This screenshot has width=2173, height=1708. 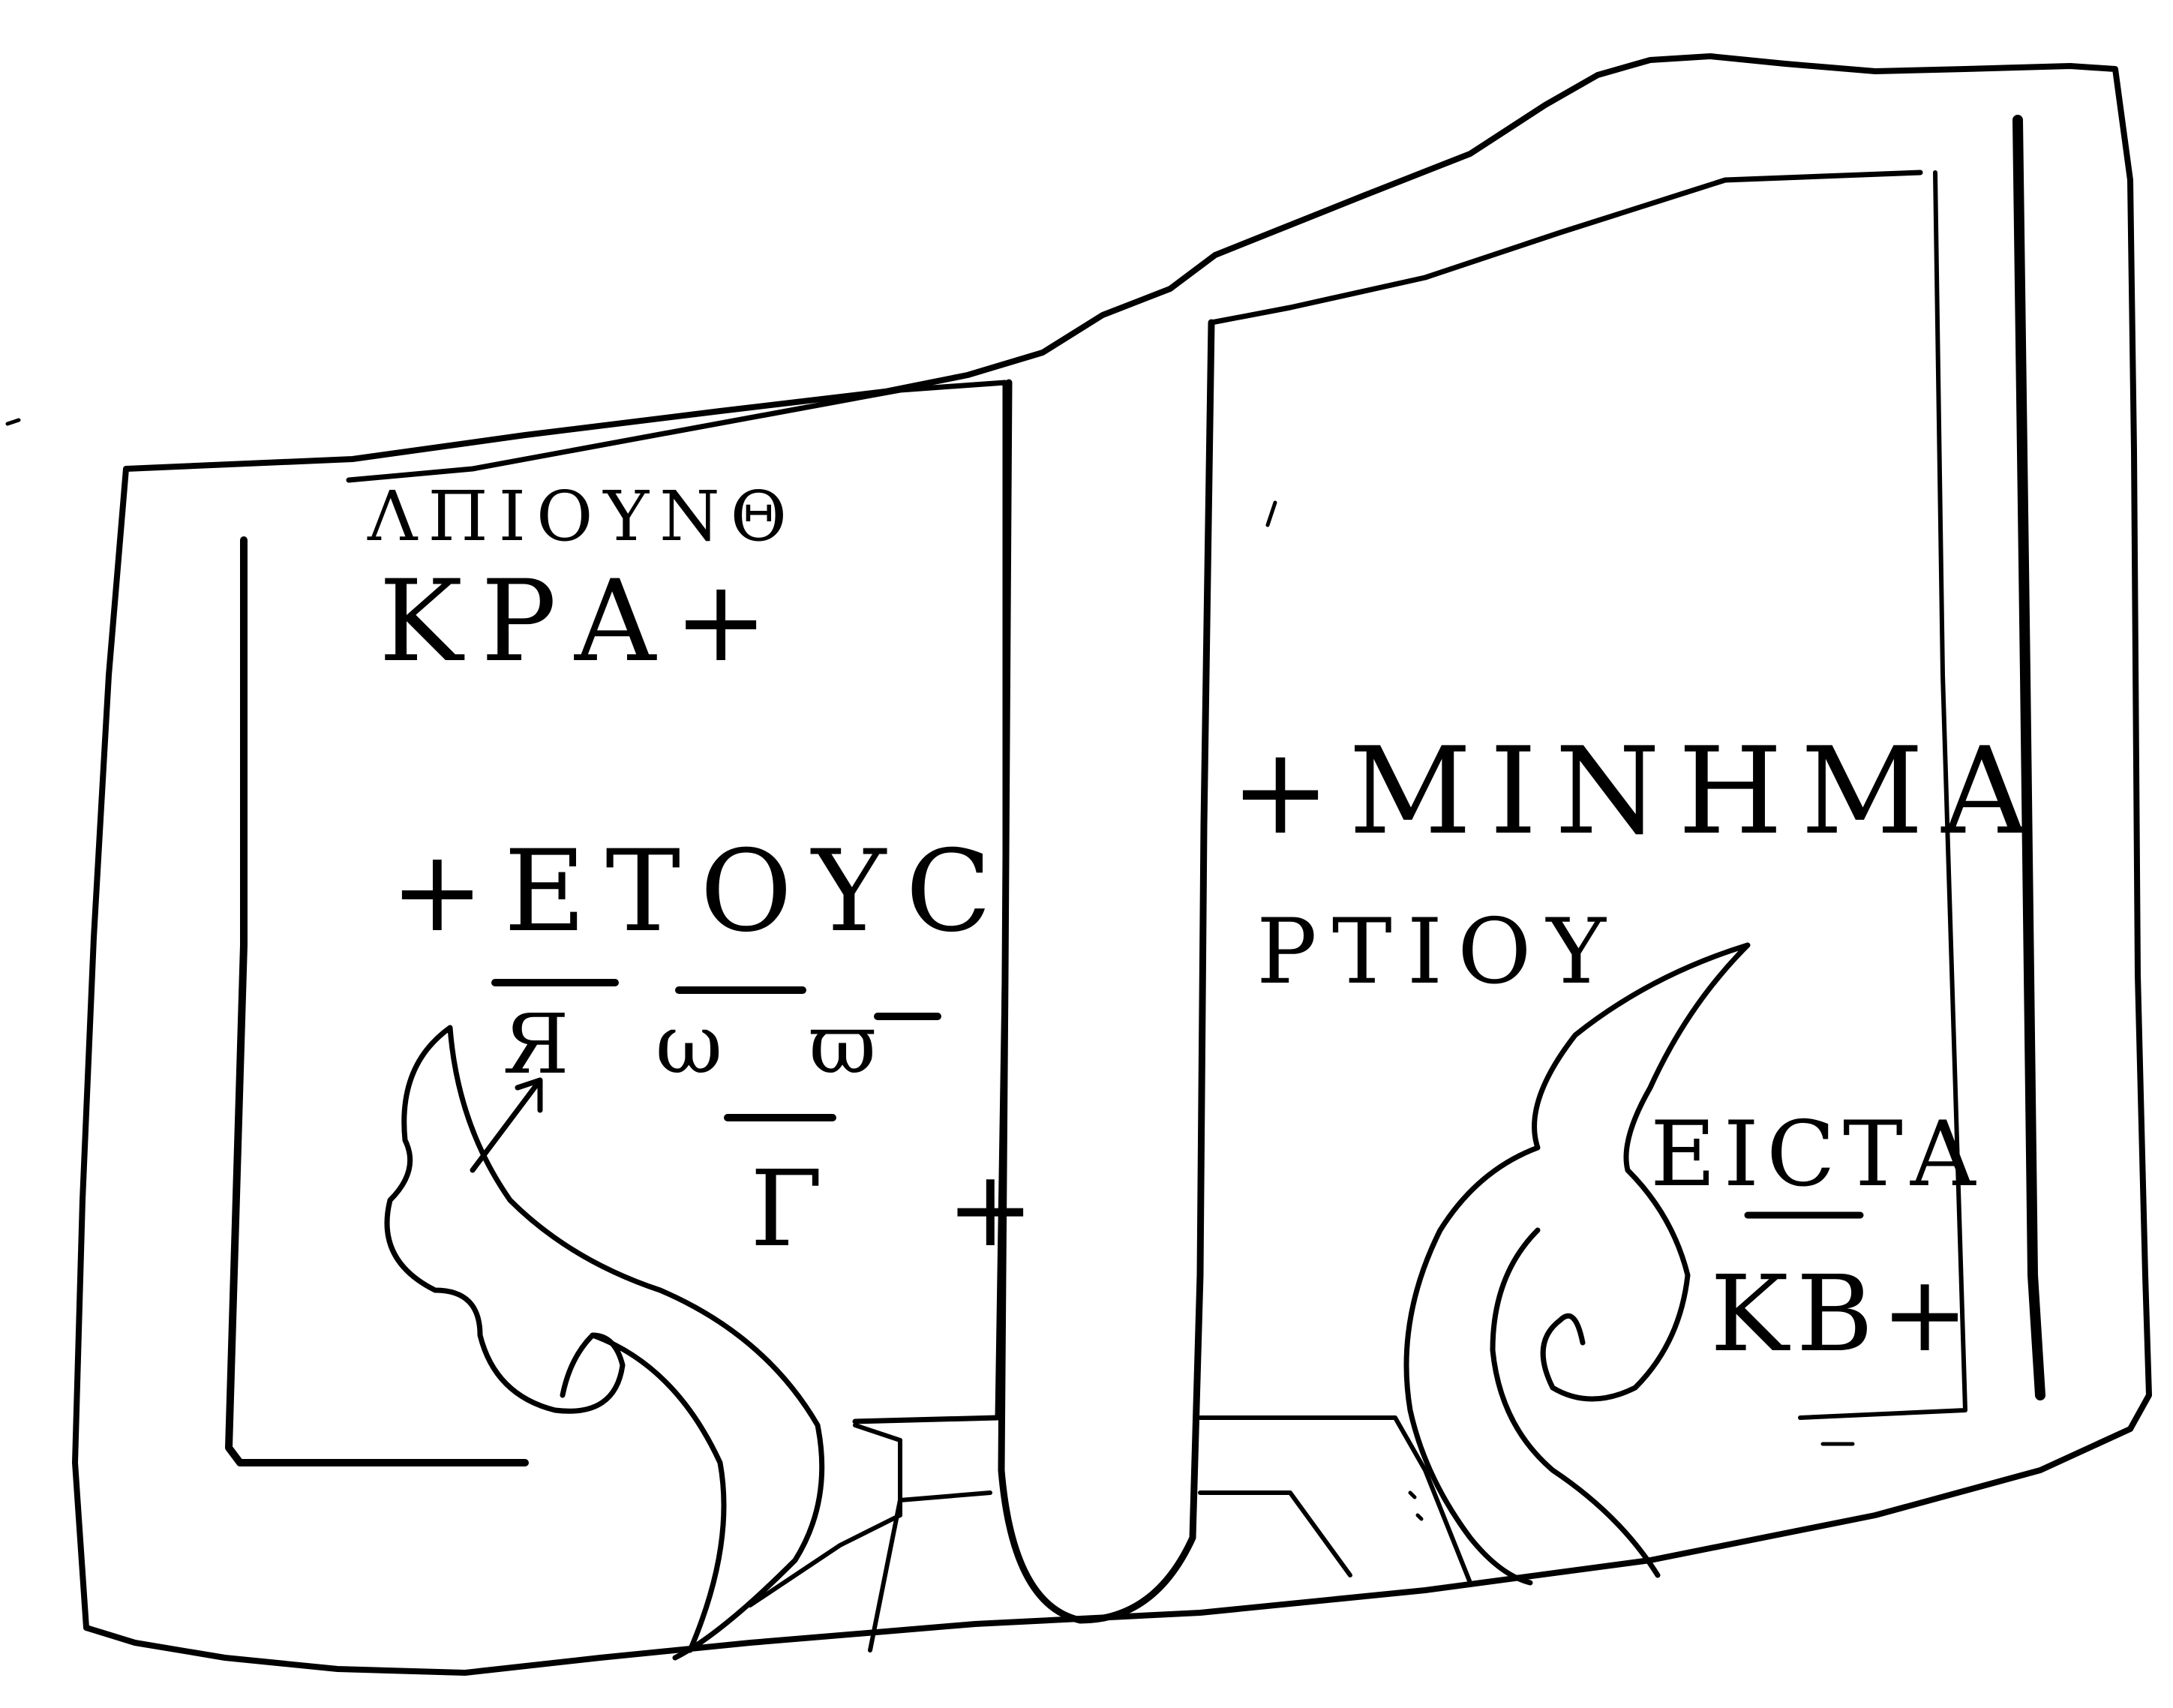 I want to click on abbreviation-bars-left, so click(x=716, y=1050).